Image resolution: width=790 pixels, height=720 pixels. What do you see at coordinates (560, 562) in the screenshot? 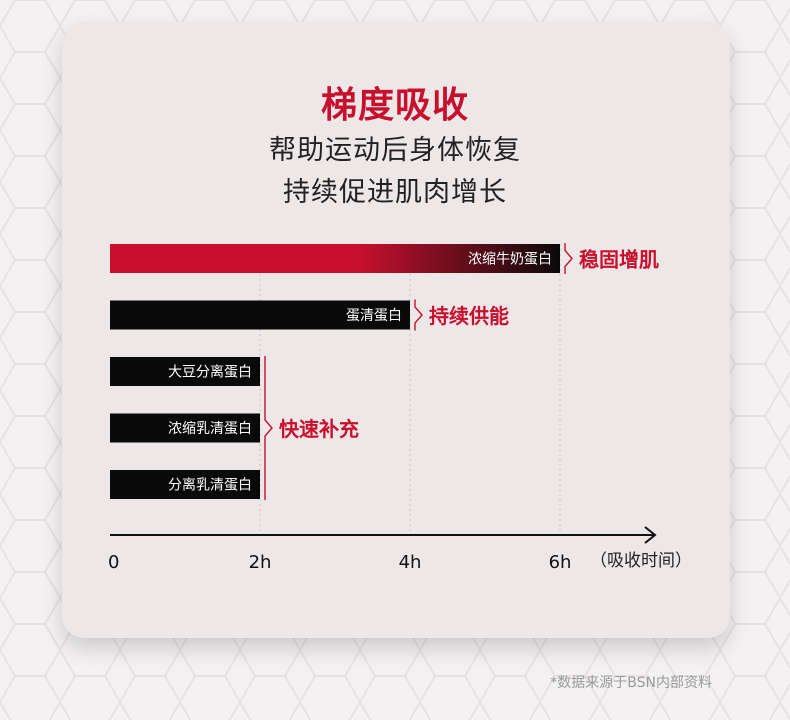
I see `x-tick-label: 6h` at bounding box center [560, 562].